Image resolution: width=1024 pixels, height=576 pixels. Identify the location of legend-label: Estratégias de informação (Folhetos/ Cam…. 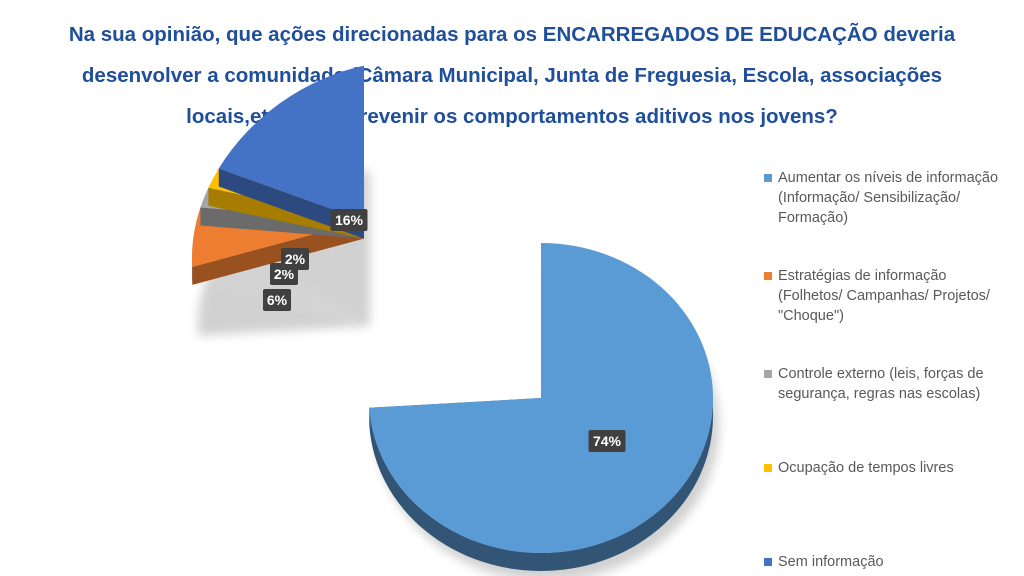
(884, 296).